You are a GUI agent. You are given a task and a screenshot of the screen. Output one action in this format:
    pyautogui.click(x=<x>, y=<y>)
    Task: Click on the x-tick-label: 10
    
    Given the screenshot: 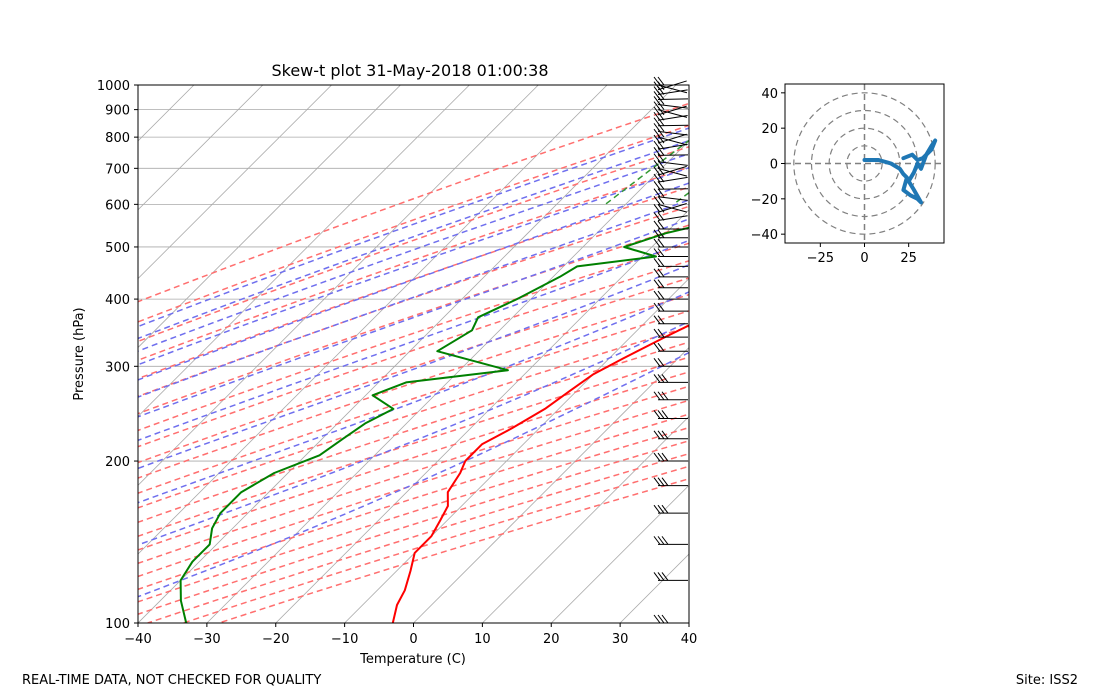 What is the action you would take?
    pyautogui.click(x=482, y=639)
    